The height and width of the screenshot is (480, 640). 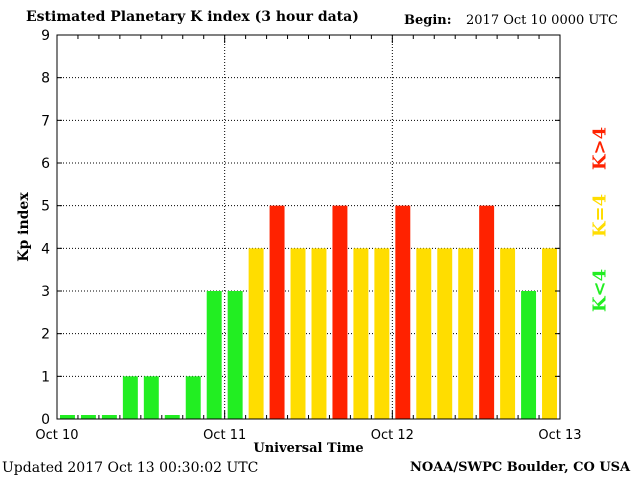 I want to click on legend-low: K<4, so click(x=600, y=290).